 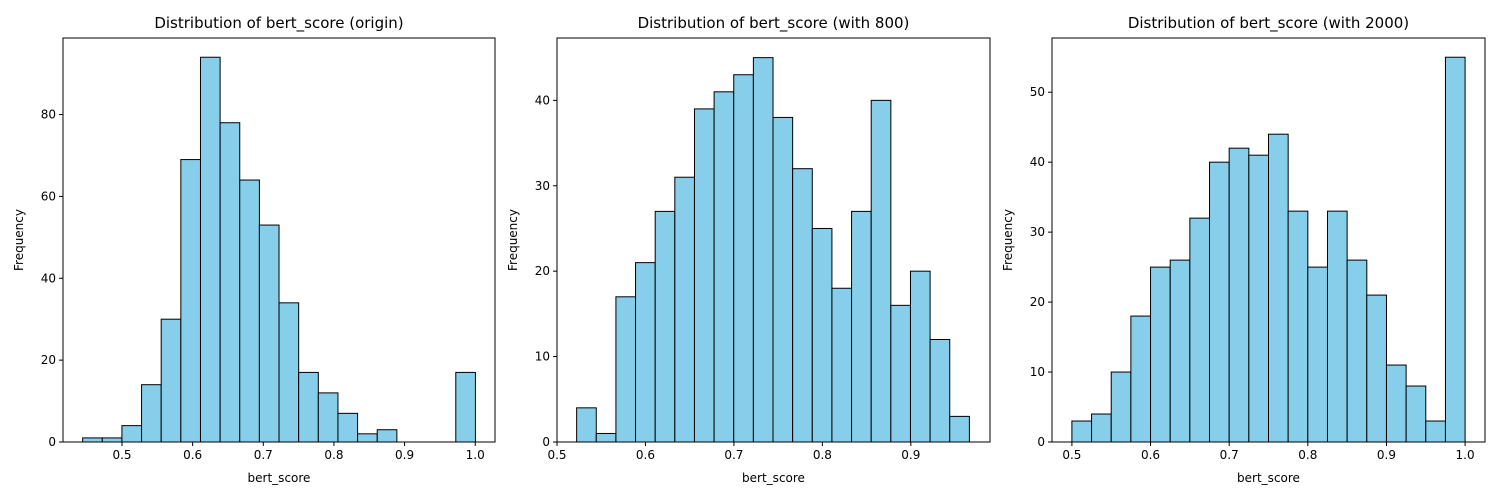 What do you see at coordinates (48, 115) in the screenshot?
I see `y-tick-label: 80` at bounding box center [48, 115].